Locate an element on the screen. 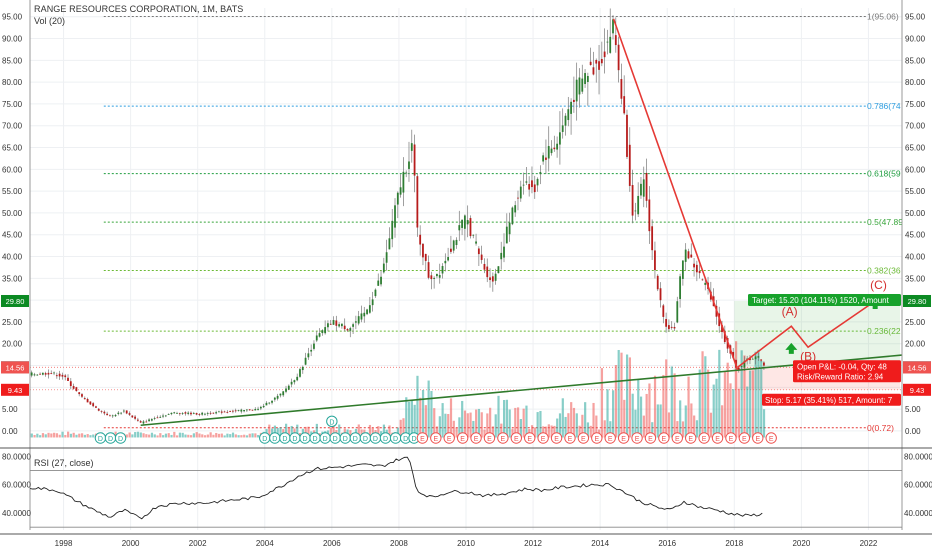 This screenshot has height=555, width=932. x-tick-label: 2002 is located at coordinates (198, 543).